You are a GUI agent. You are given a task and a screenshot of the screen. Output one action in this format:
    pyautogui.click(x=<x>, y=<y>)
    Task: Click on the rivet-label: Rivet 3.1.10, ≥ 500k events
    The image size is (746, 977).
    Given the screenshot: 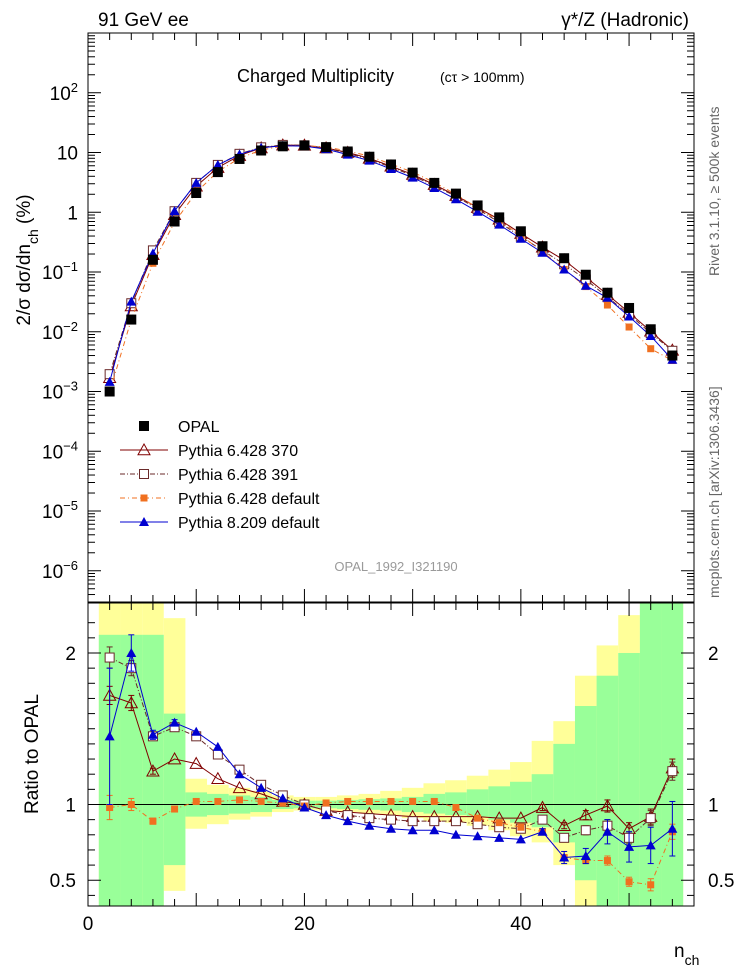 What is the action you would take?
    pyautogui.click(x=714, y=191)
    